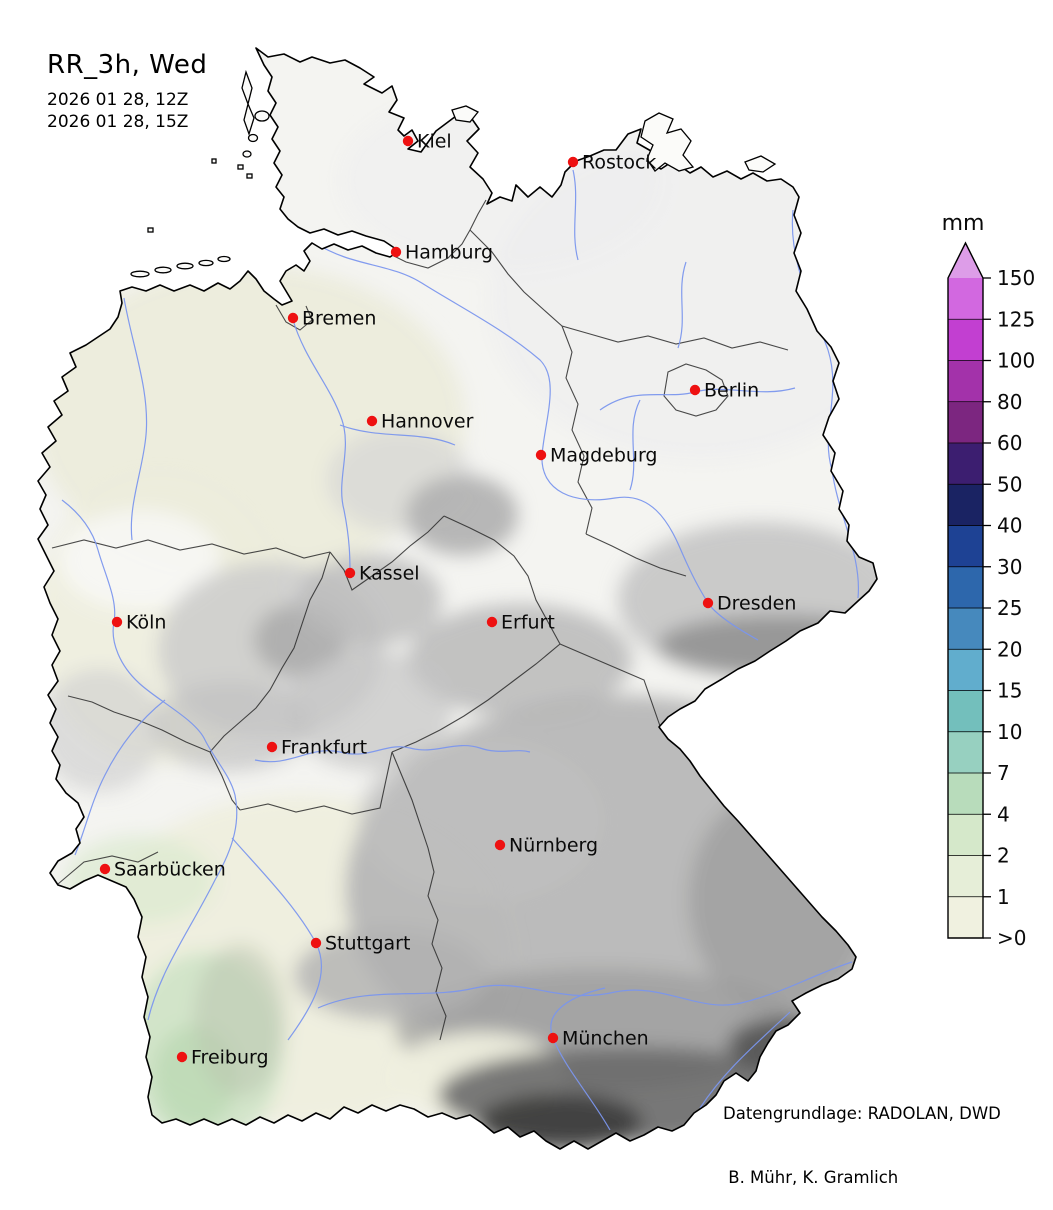 The height and width of the screenshot is (1210, 1053). I want to click on city-label: Köln, so click(146, 623).